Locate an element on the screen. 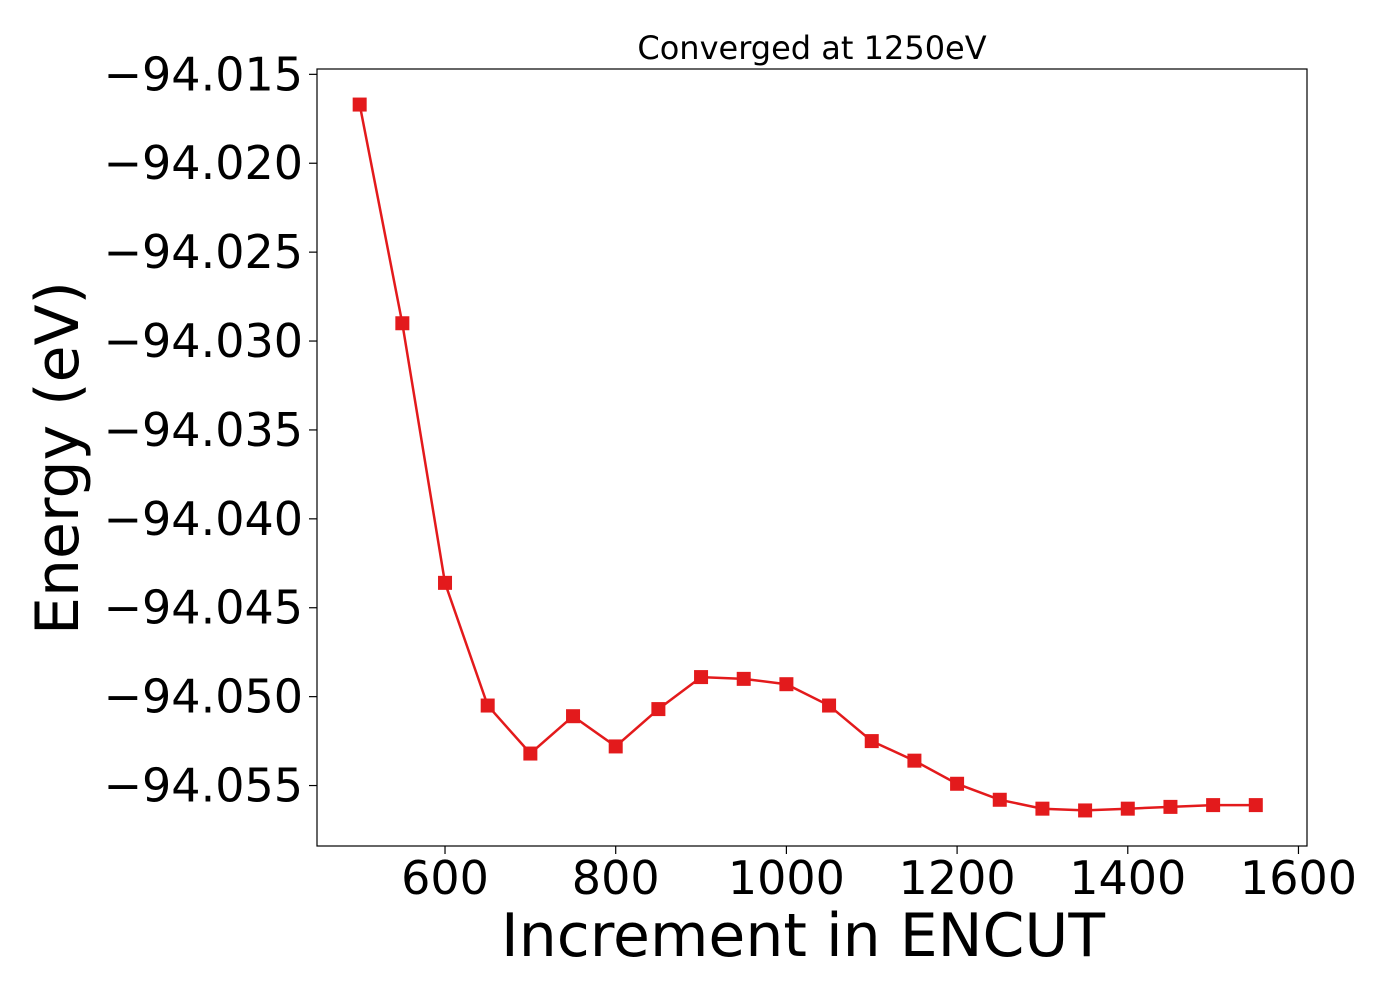  y-tick-label: −94.050 is located at coordinates (204, 697).